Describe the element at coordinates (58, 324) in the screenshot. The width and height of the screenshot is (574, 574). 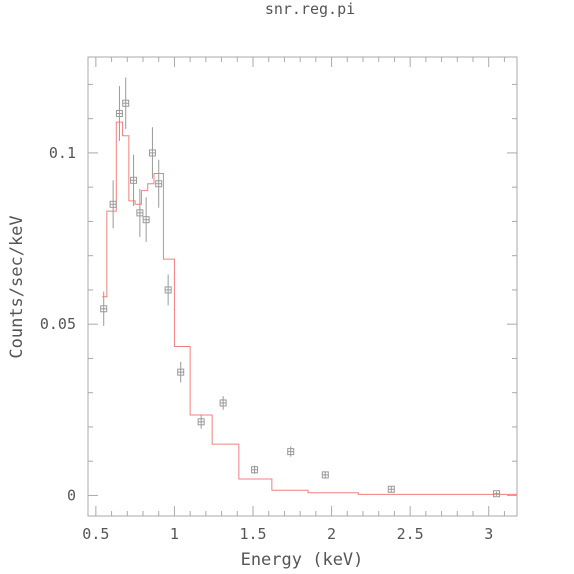
I see `y-tick-label: 0.05` at that location.